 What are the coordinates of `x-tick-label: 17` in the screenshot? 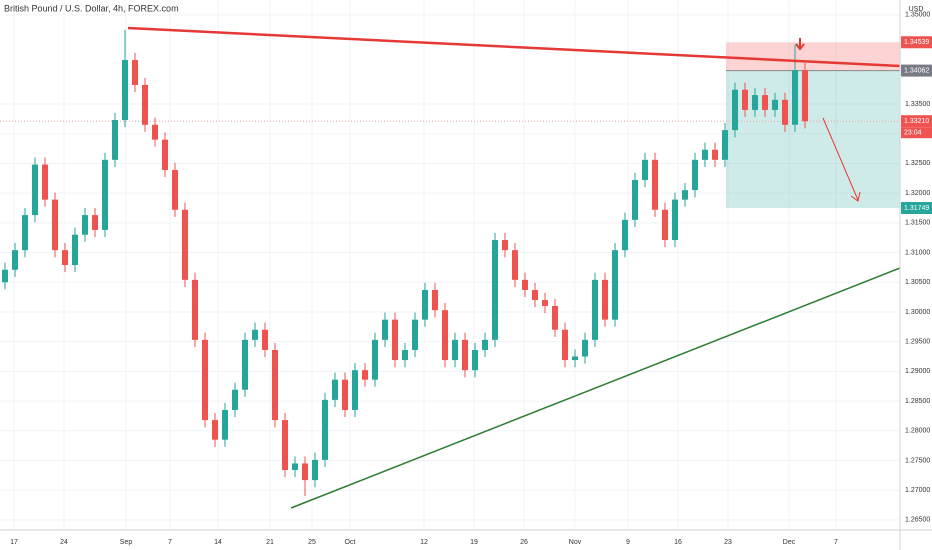 It's located at (14, 542).